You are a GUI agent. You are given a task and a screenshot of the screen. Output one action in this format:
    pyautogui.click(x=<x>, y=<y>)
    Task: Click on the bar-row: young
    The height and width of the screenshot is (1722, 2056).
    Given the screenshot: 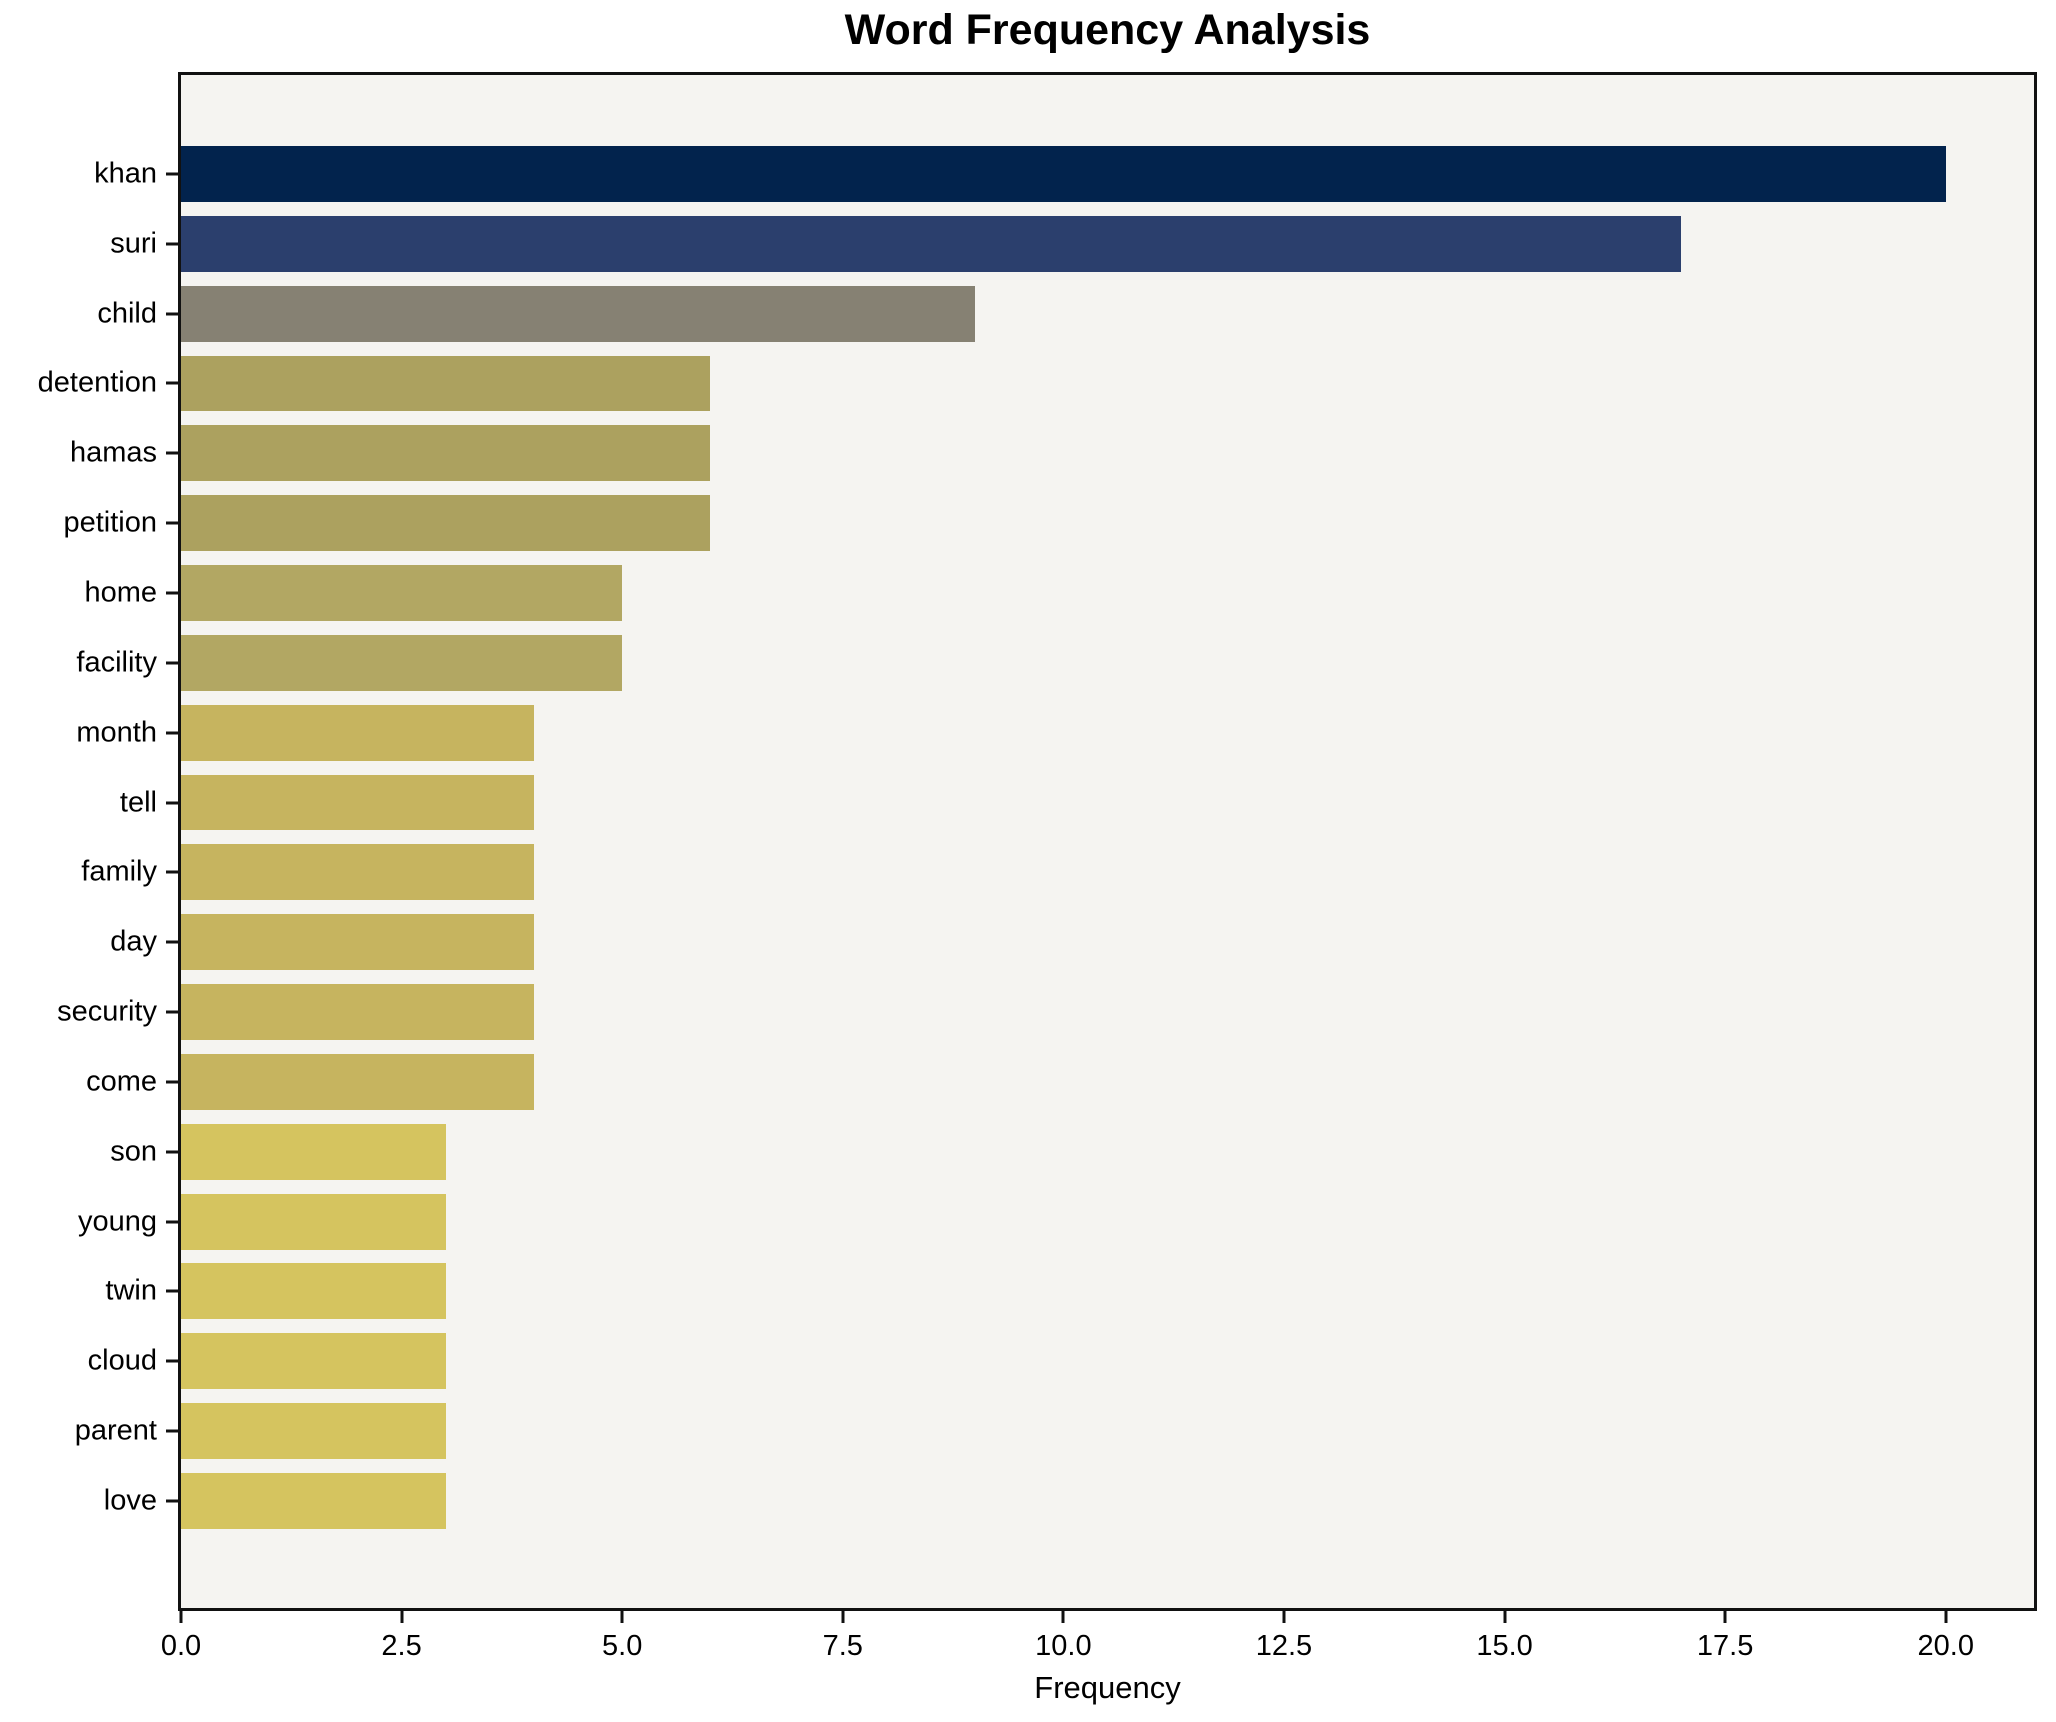 What is the action you would take?
    pyautogui.click(x=1056, y=1222)
    